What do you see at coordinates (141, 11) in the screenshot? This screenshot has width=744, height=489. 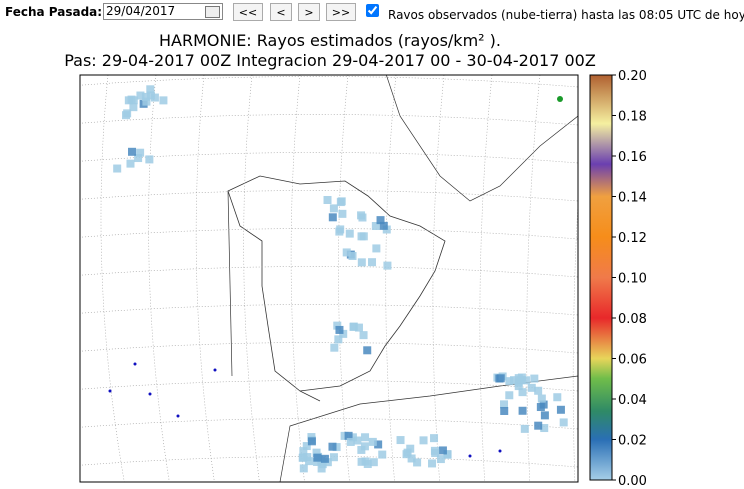 I see `date-value: 29/04/2017` at bounding box center [141, 11].